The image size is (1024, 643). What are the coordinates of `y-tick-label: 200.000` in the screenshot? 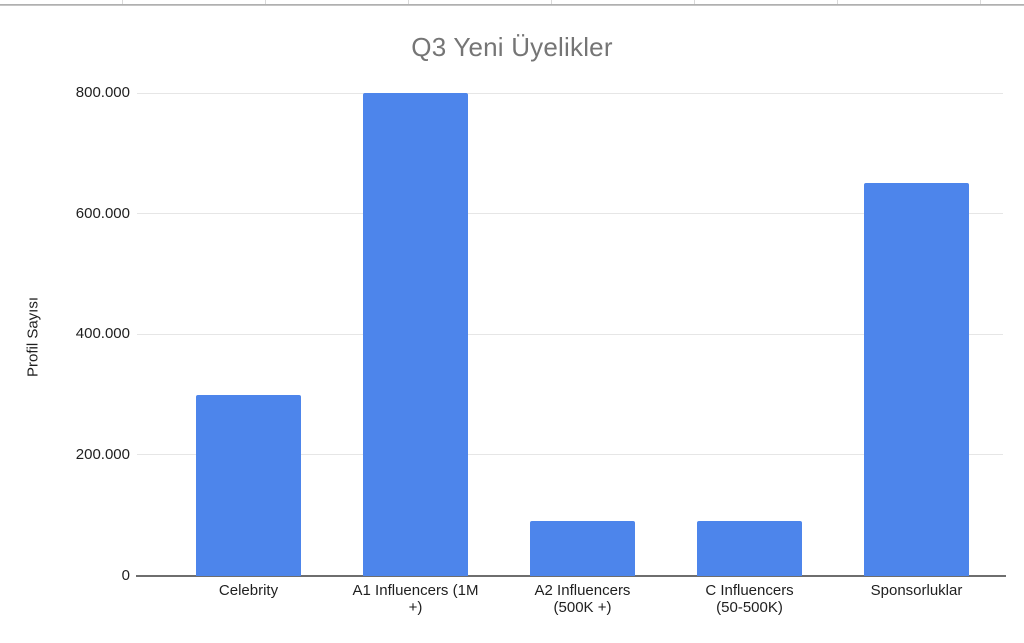 It's located at (102, 454).